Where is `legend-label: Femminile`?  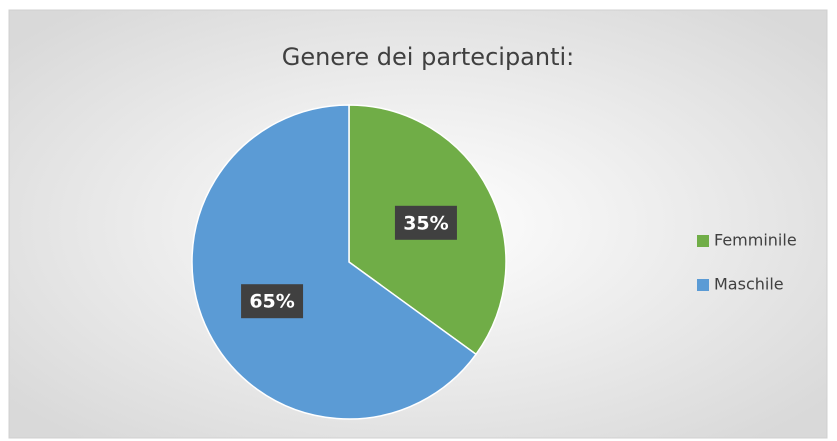 legend-label: Femminile is located at coordinates (755, 240).